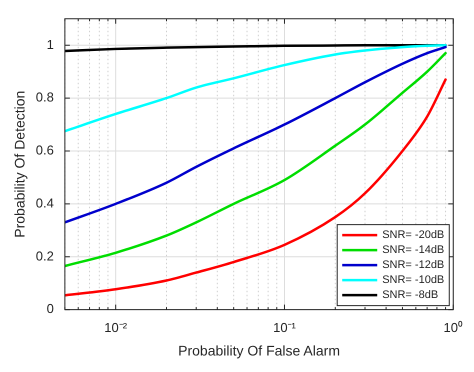 The height and width of the screenshot is (372, 474). Describe the element at coordinates (413, 265) in the screenshot. I see `legend-label: SNR= -12dB` at that location.